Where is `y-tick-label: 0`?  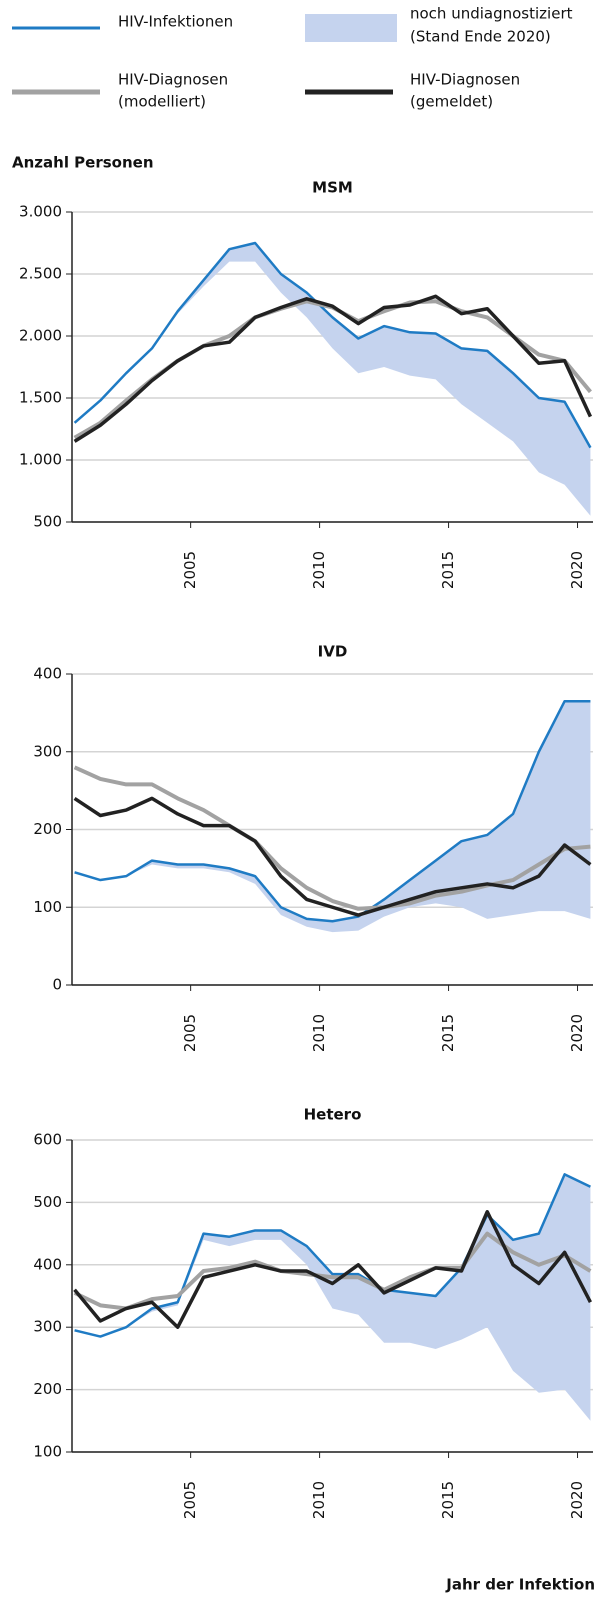
y-tick-label: 0 is located at coordinates (57, 985).